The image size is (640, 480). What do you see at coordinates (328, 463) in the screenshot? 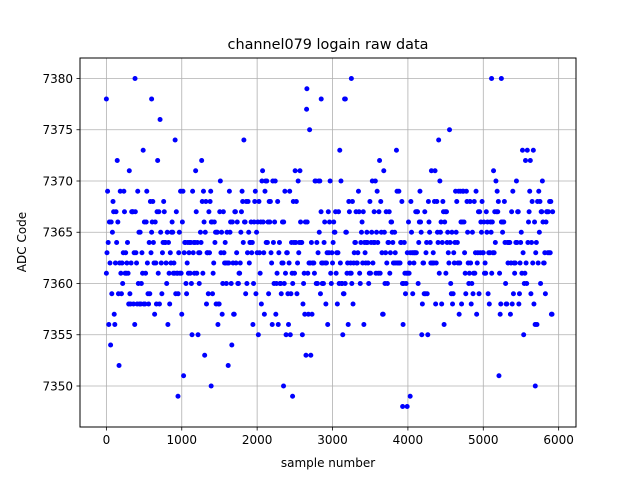
I see `x-axis-label: sample number` at bounding box center [328, 463].